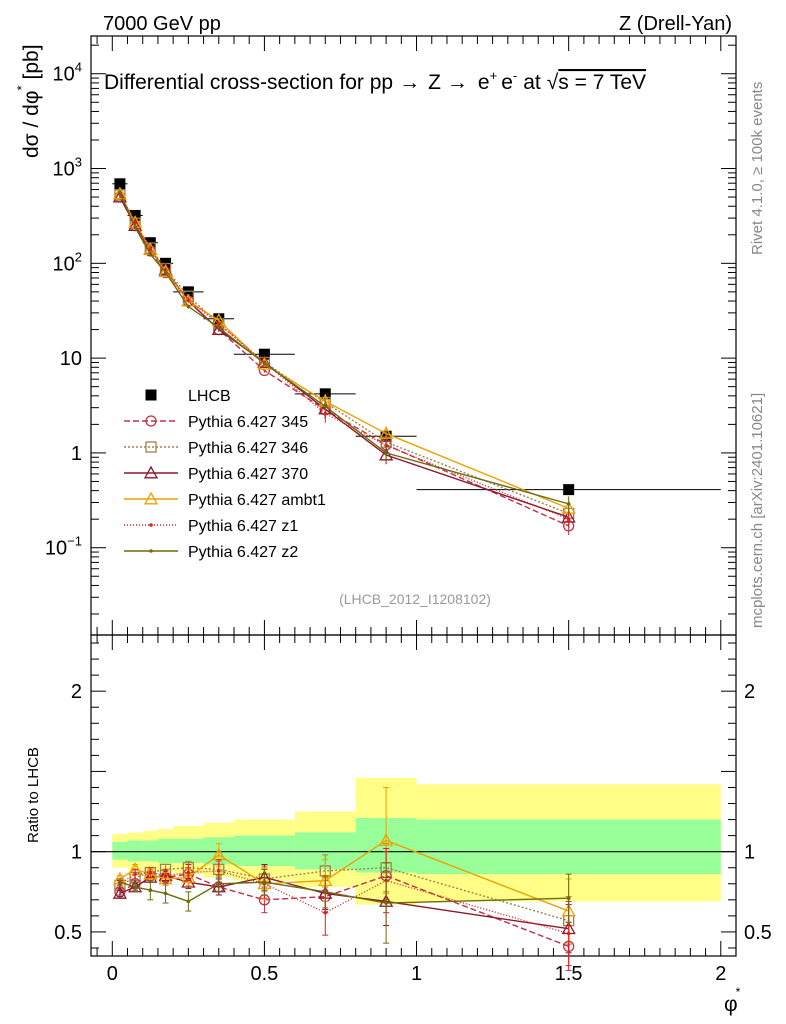  I want to click on legend-entry-ambt1: Pythia 6.427 ambt1, so click(225, 500).